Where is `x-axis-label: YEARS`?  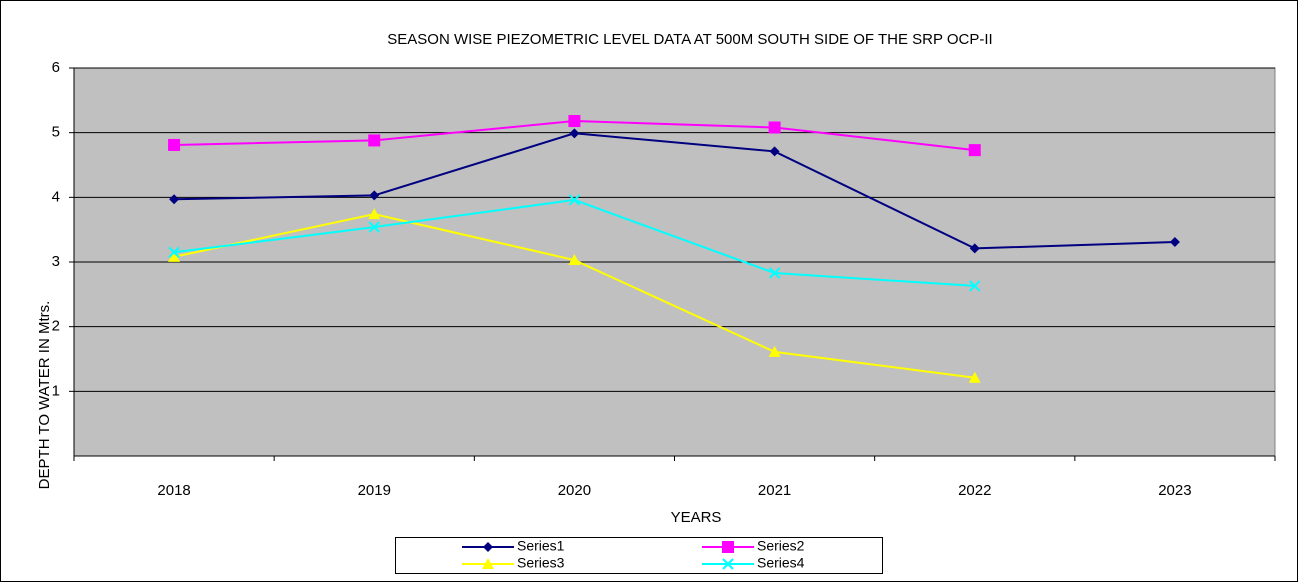
x-axis-label: YEARS is located at coordinates (696, 517).